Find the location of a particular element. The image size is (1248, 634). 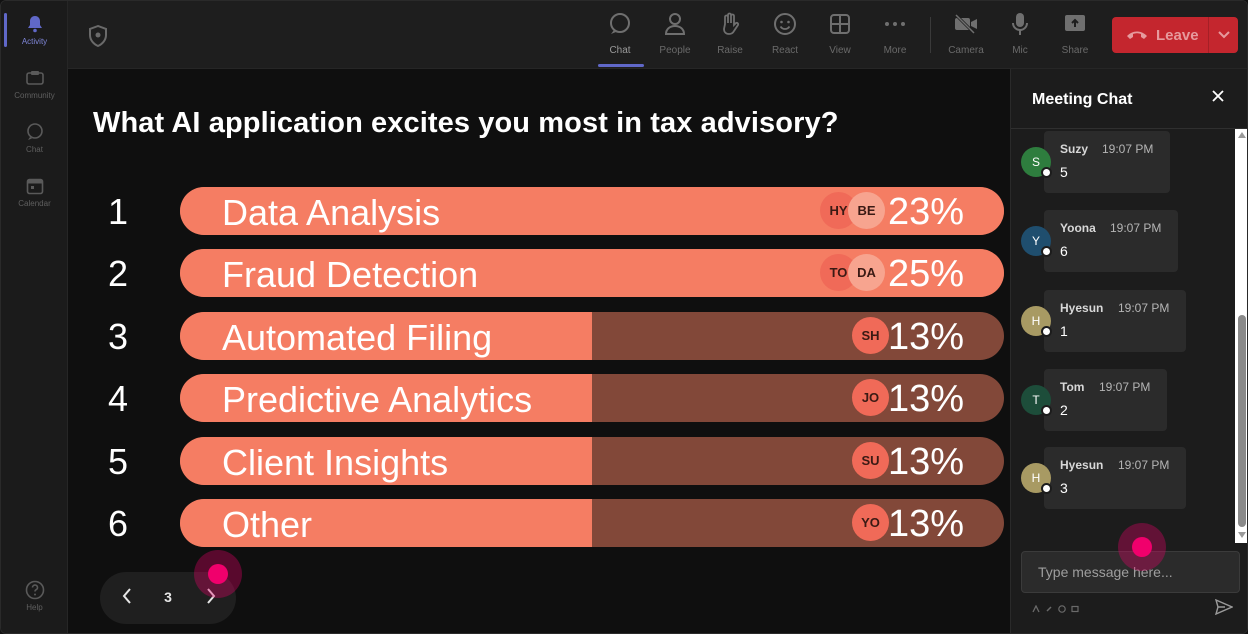

smiley-icon is located at coordinates (785, 24).